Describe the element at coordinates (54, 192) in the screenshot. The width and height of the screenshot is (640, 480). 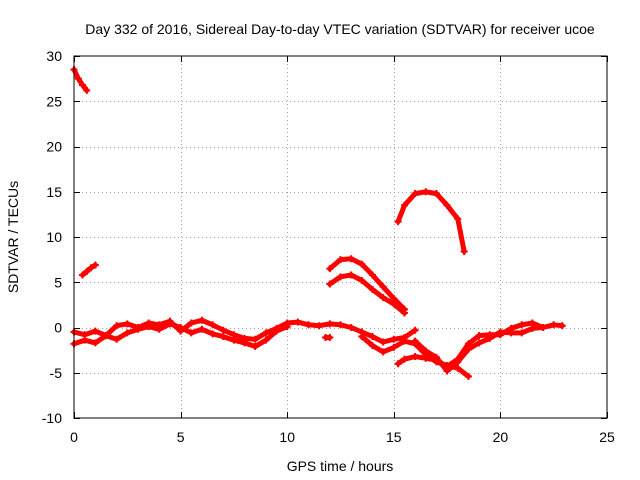
I see `y-tick-label: 15` at that location.